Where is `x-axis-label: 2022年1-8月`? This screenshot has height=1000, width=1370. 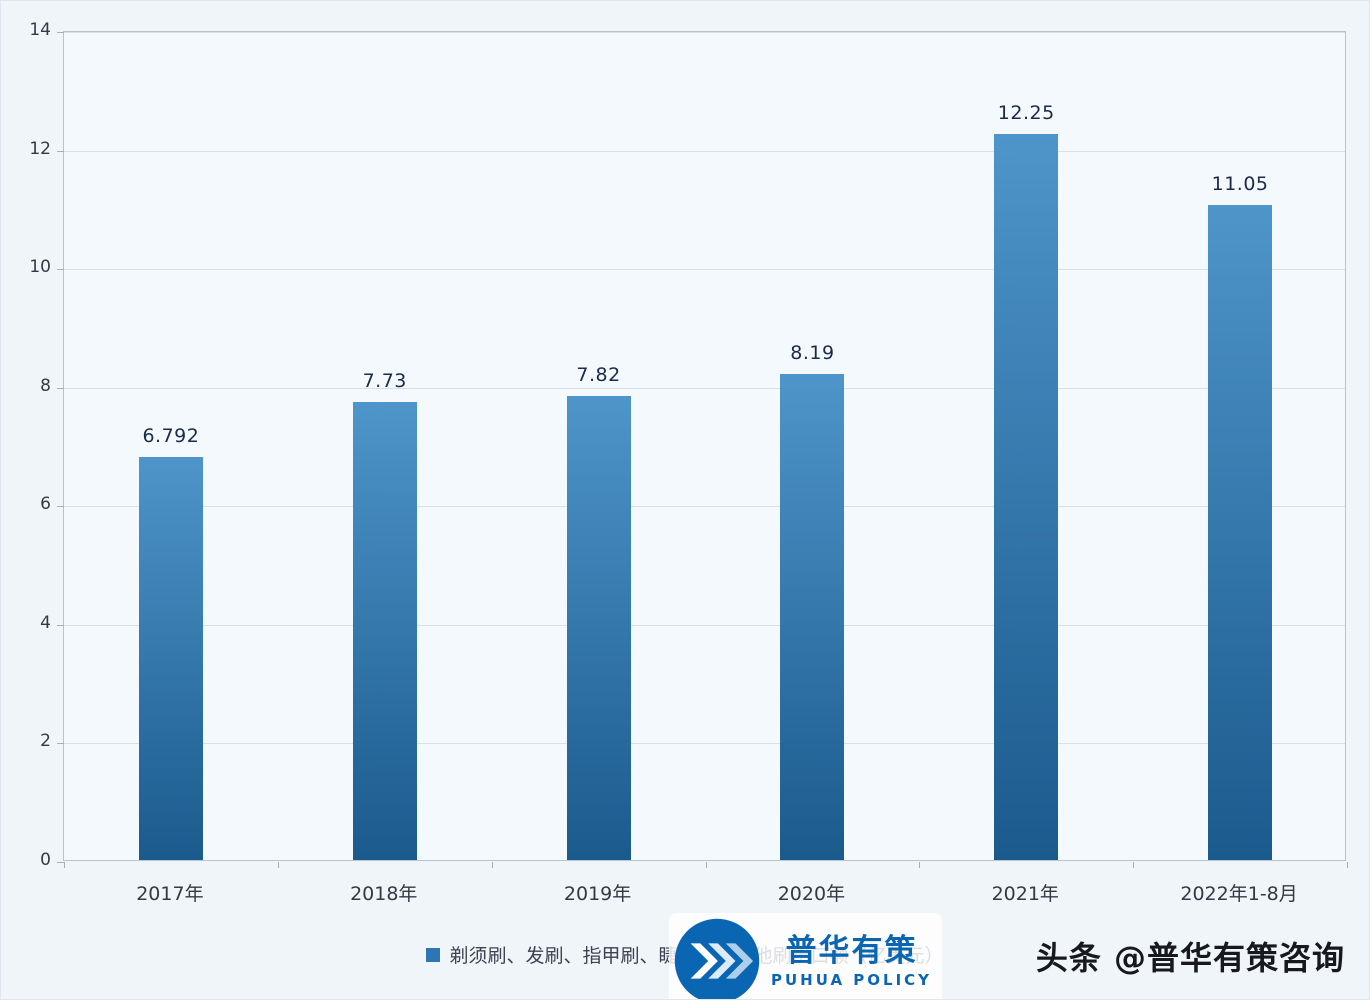
x-axis-label: 2022年1-8月 is located at coordinates (1239, 894).